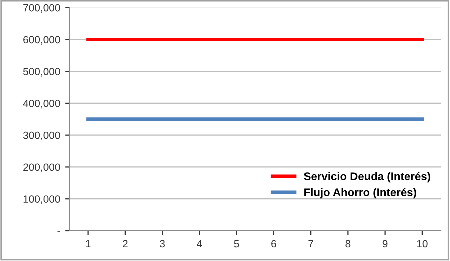 This screenshot has height=261, width=450. What do you see at coordinates (311, 244) in the screenshot?
I see `x-tick-label: 7` at bounding box center [311, 244].